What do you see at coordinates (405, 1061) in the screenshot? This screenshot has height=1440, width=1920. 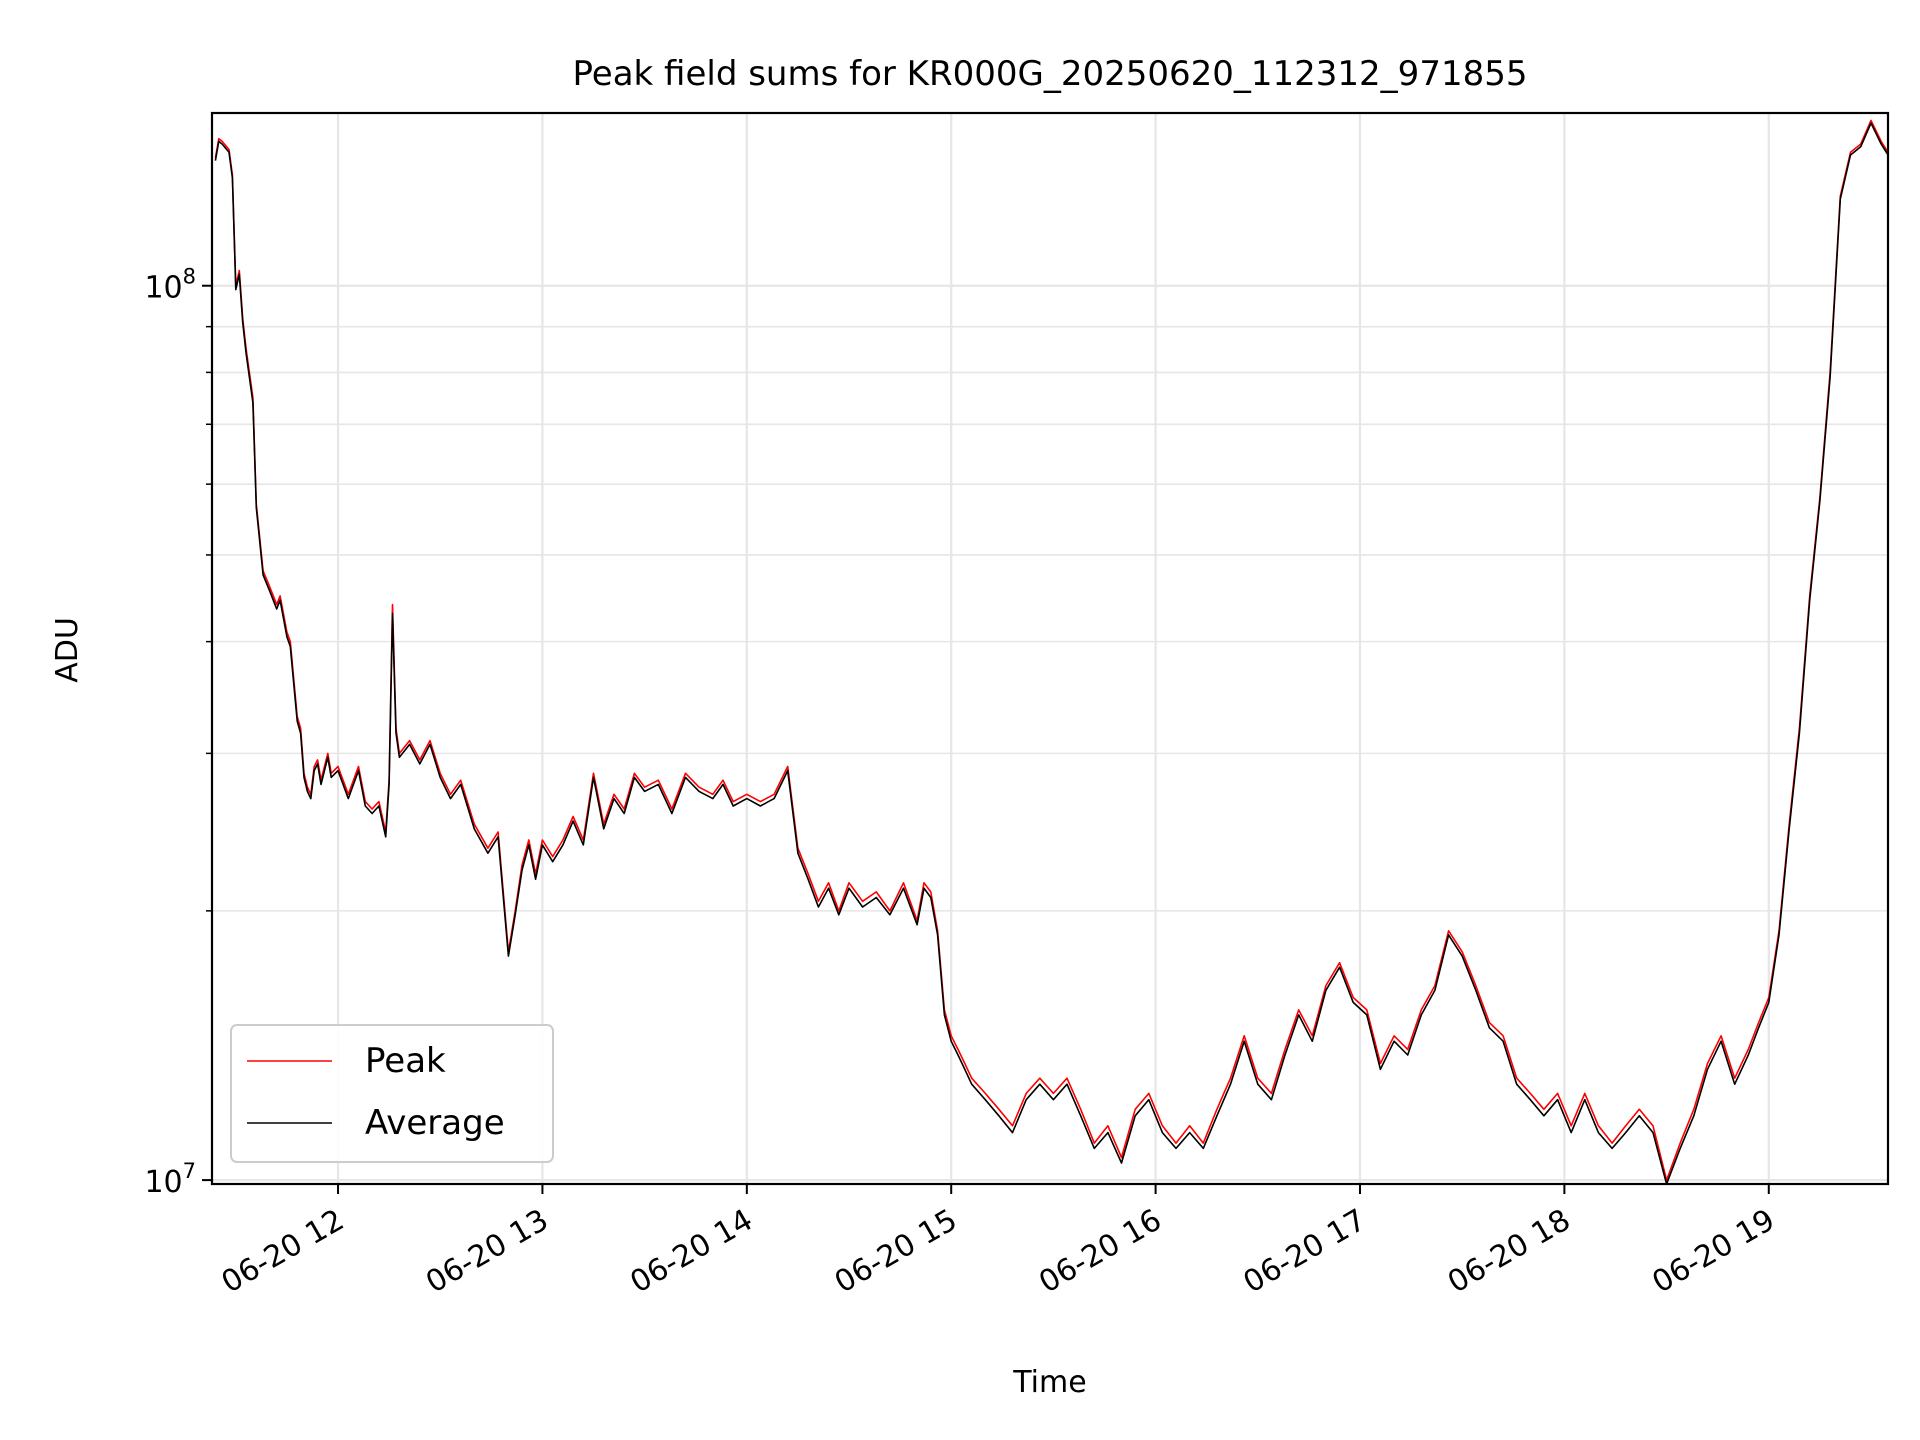 I see `legend-label-peak: Peak` at bounding box center [405, 1061].